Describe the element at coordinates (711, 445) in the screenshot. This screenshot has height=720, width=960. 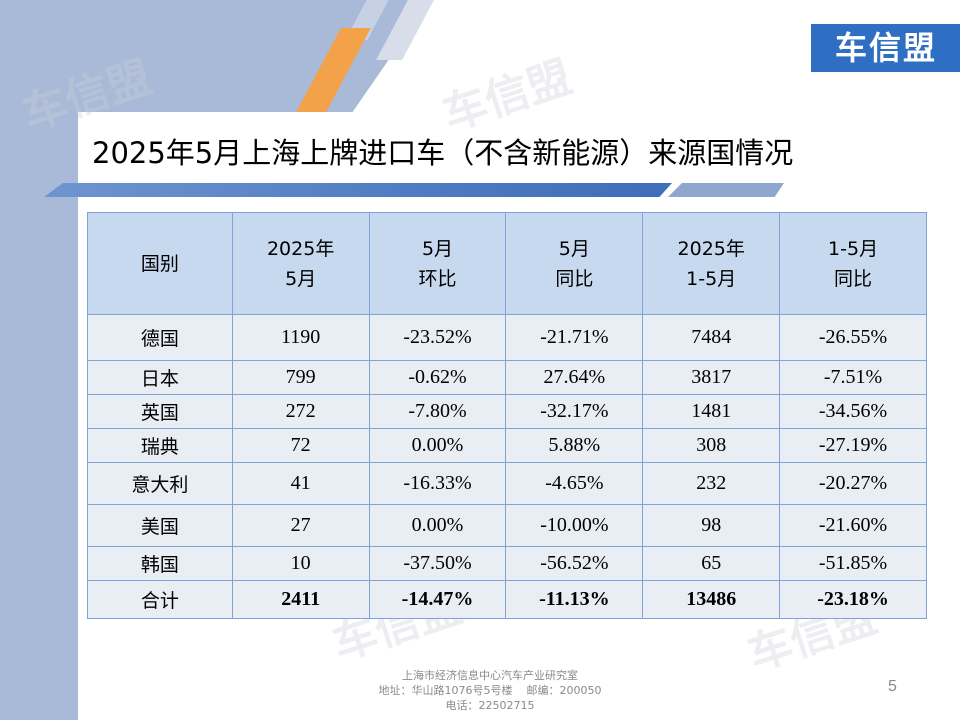
I see `cell-value: 308` at that location.